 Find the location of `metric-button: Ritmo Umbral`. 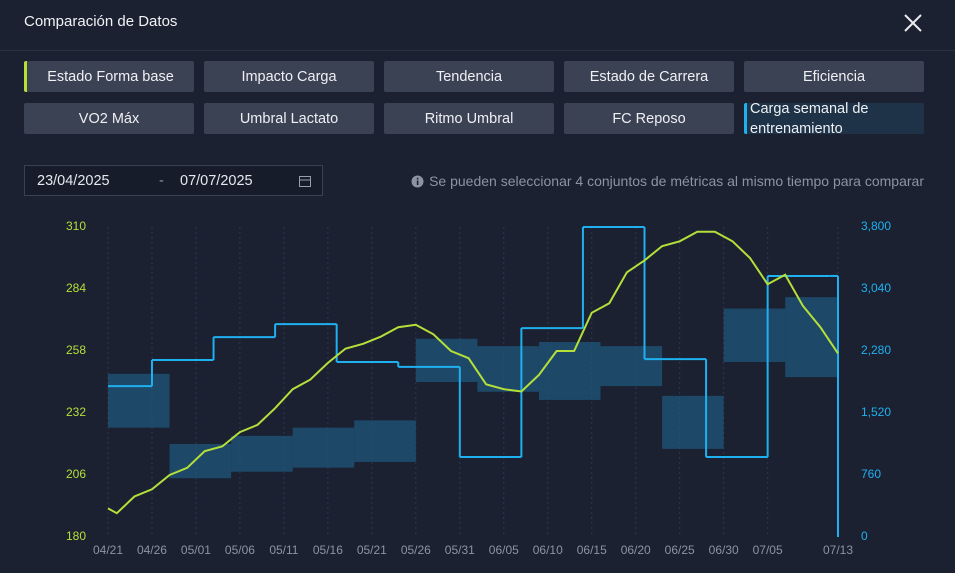

metric-button: Ritmo Umbral is located at coordinates (469, 118).